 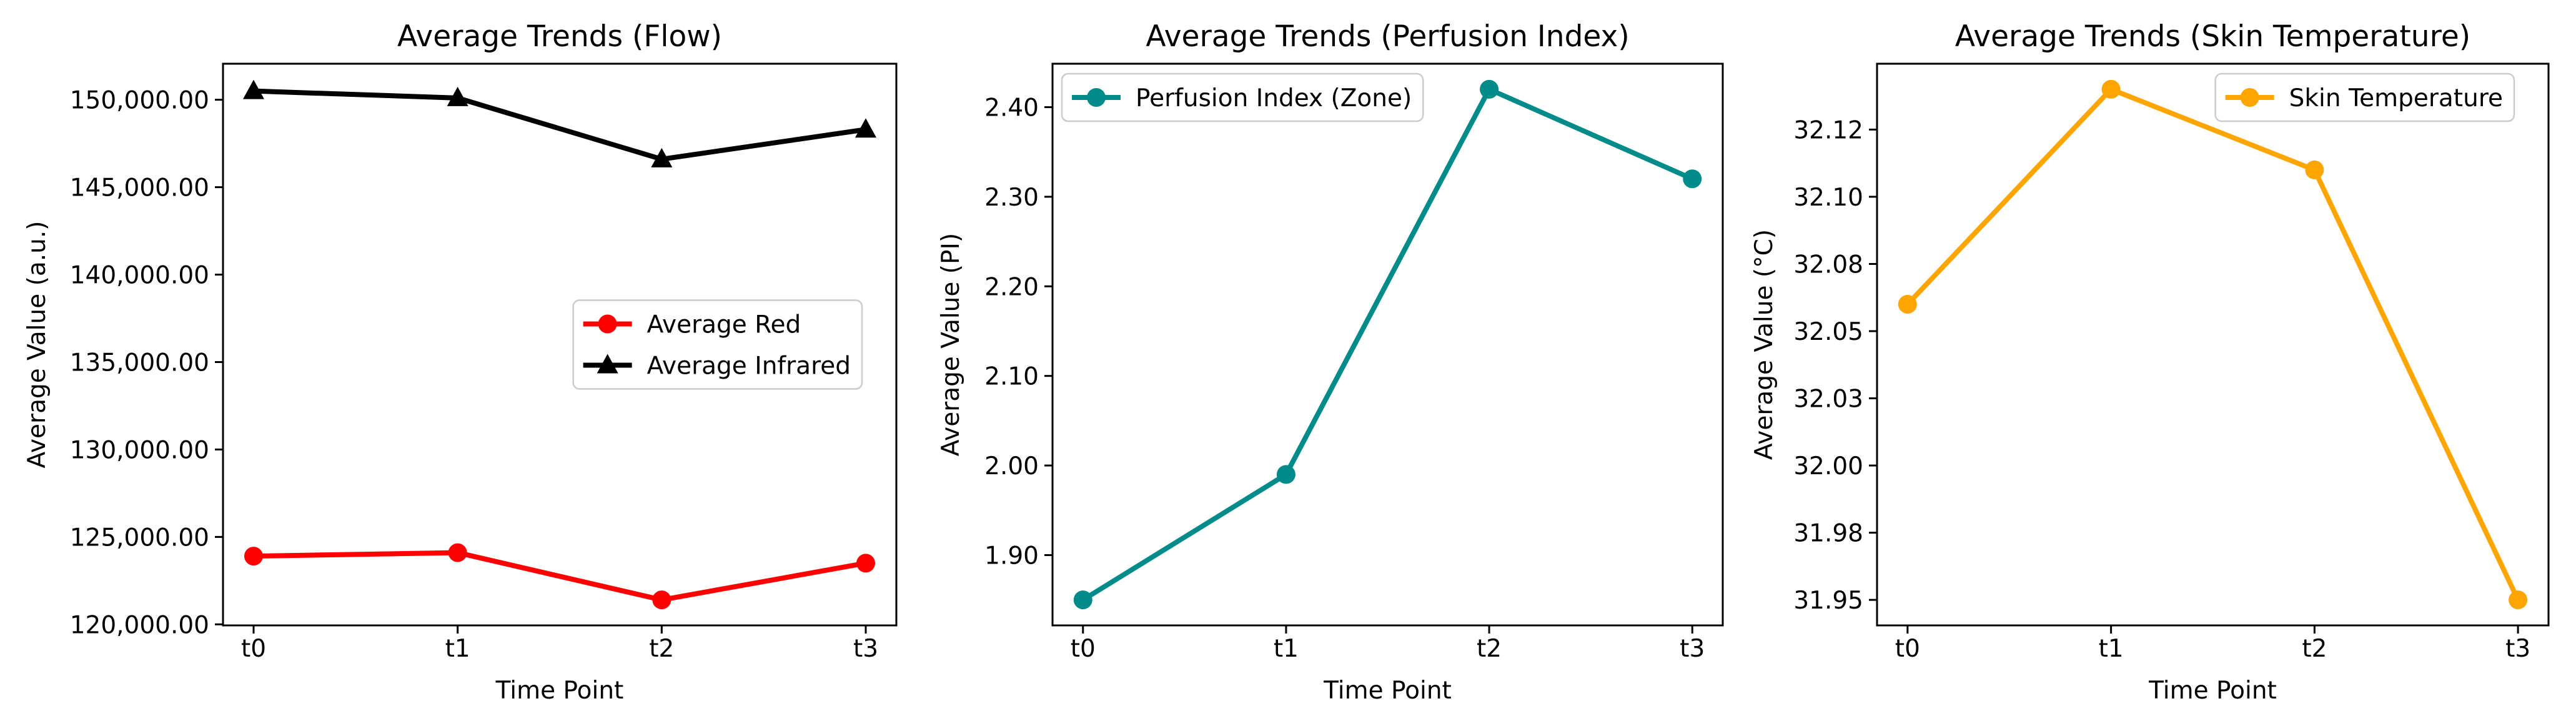 I want to click on legend-label: Average Red, so click(x=724, y=325).